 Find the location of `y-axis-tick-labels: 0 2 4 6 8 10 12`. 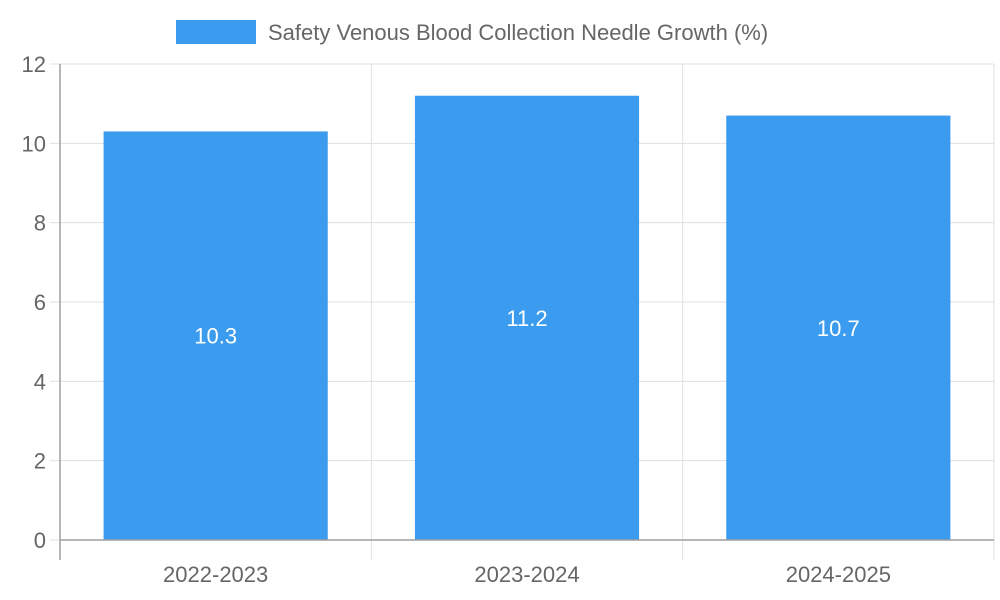

y-axis-tick-labels: 0 2 4 6 8 10 12 is located at coordinates (34, 302).